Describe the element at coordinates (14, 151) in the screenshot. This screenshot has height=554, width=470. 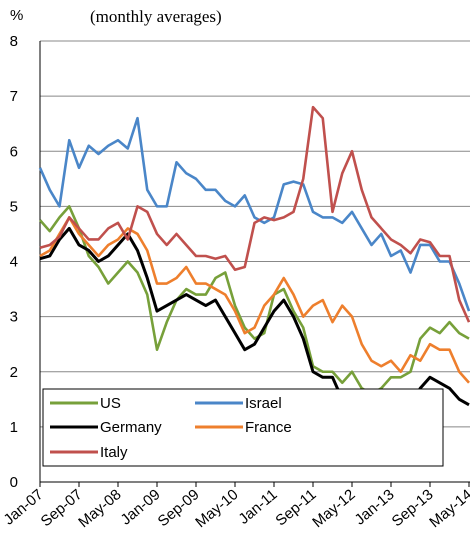
I see `y-tick-label: 6` at that location.